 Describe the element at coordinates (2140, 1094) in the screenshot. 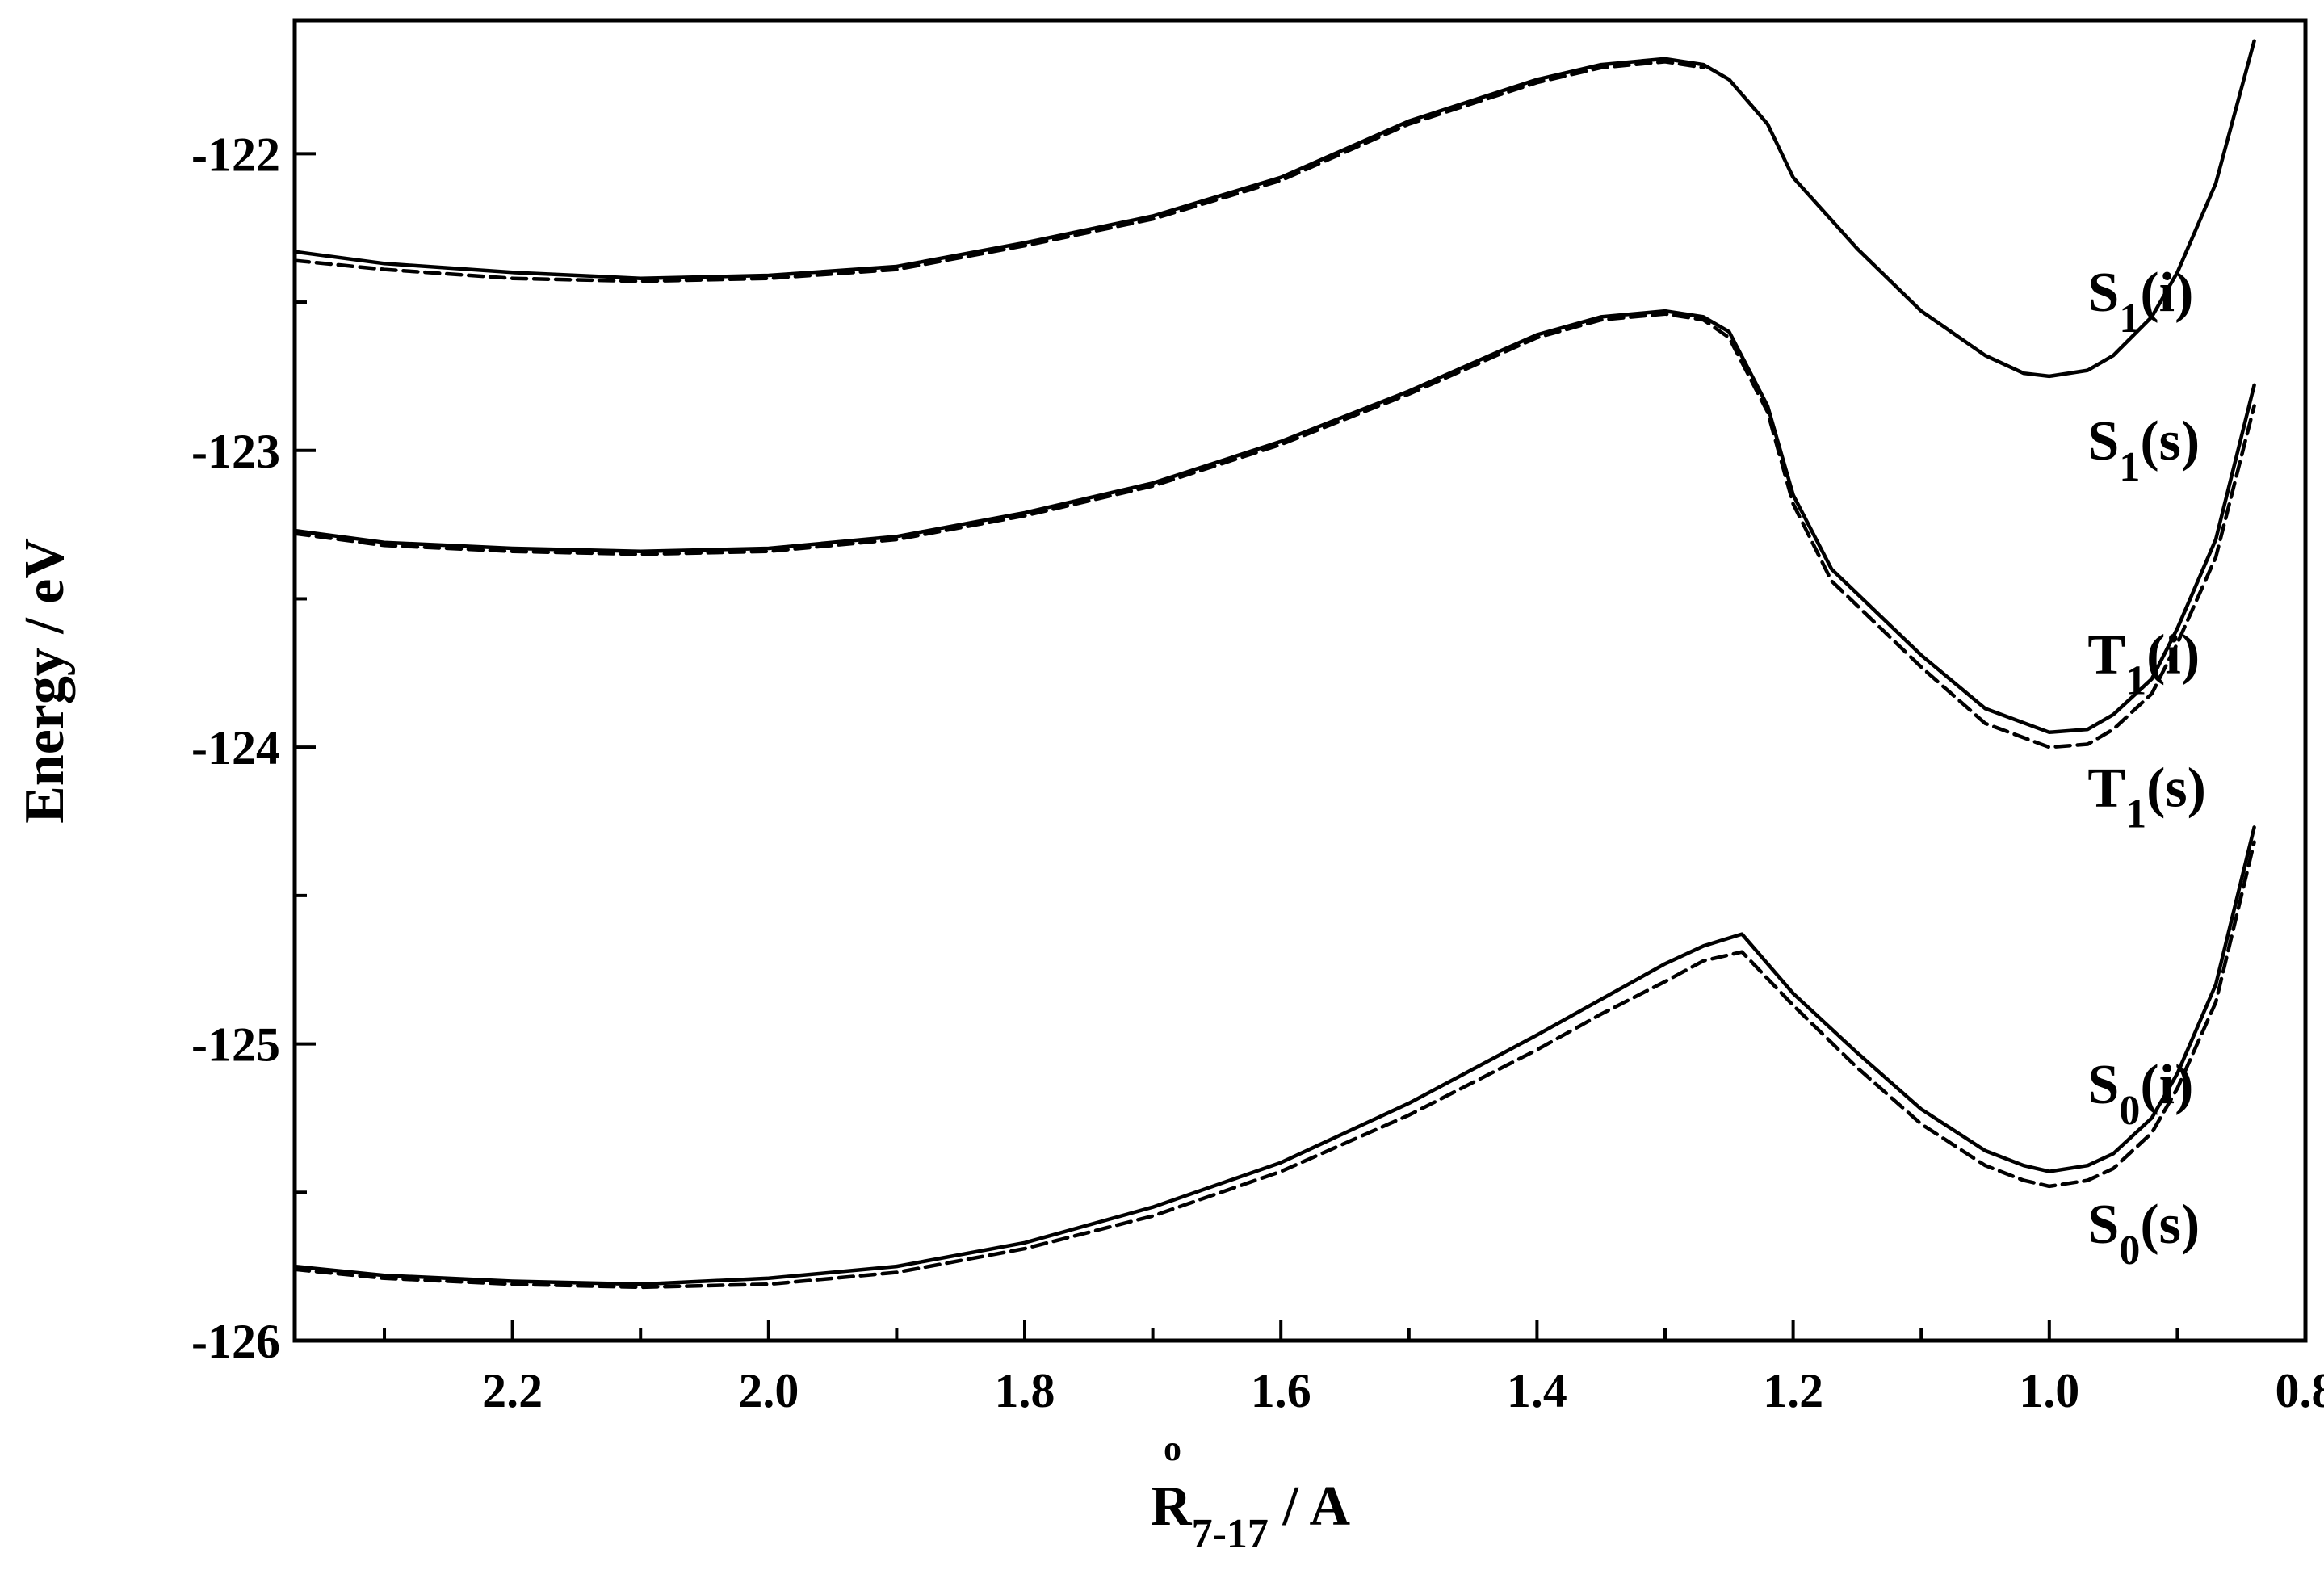

I see `series-label: S0(i)` at that location.